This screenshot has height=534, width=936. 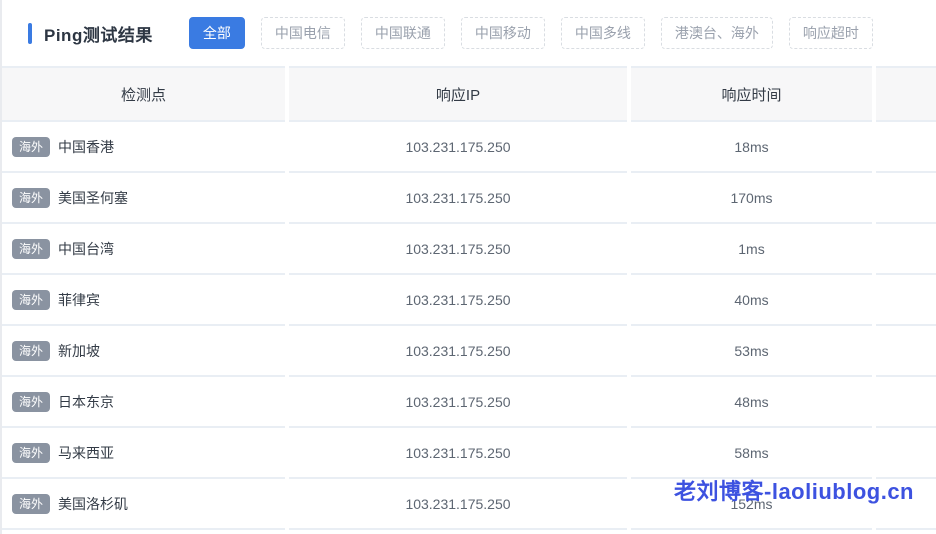 I want to click on filter-bar: 全部 中国电信 中国联通 中国移动 中国多线 港澳台、海外 响应超时, so click(x=530, y=33).